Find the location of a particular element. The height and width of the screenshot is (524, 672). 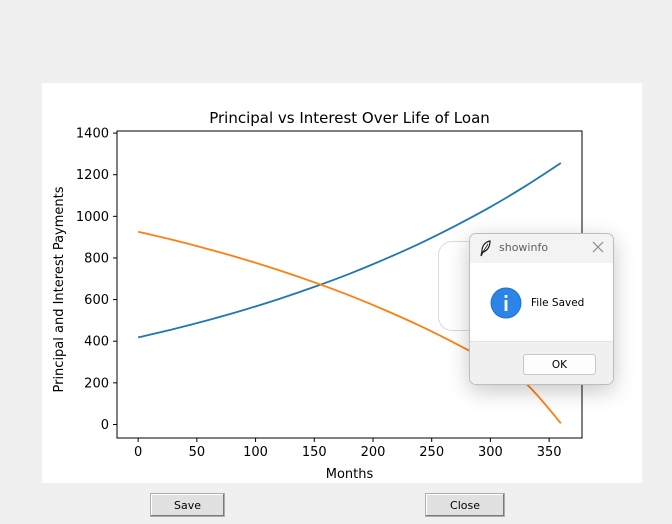

dialog-body: File Saved is located at coordinates (541, 302).